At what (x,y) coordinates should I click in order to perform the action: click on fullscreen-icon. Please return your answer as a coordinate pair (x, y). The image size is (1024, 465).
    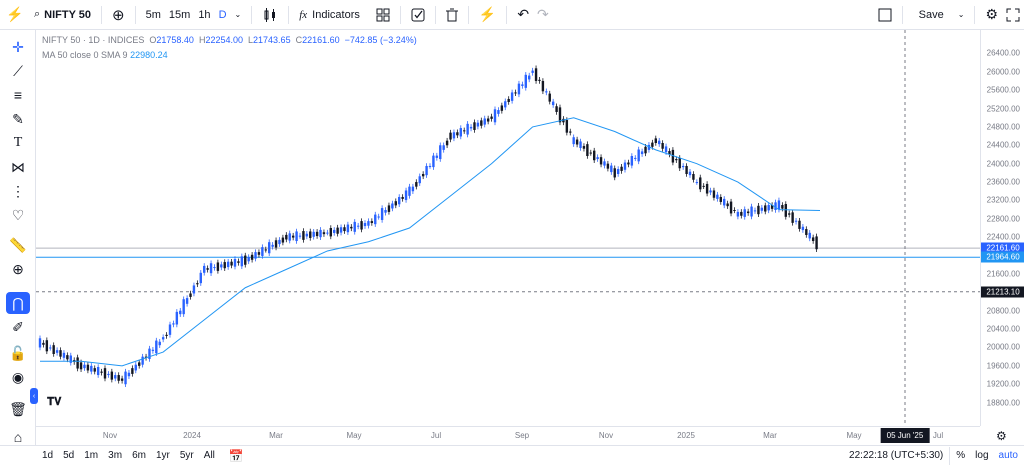
    Looking at the image, I should click on (1013, 15).